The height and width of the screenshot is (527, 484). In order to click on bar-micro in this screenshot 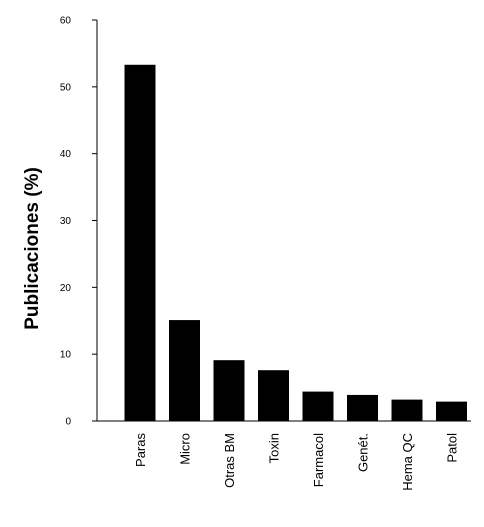, I will do `click(184, 370)`.